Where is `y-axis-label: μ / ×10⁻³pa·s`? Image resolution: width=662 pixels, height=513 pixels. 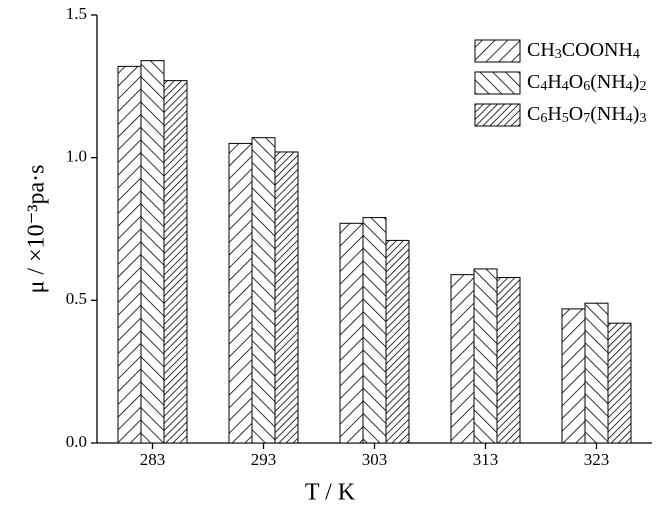
y-axis-label: μ / ×10⁻³pa·s is located at coordinates (37, 229).